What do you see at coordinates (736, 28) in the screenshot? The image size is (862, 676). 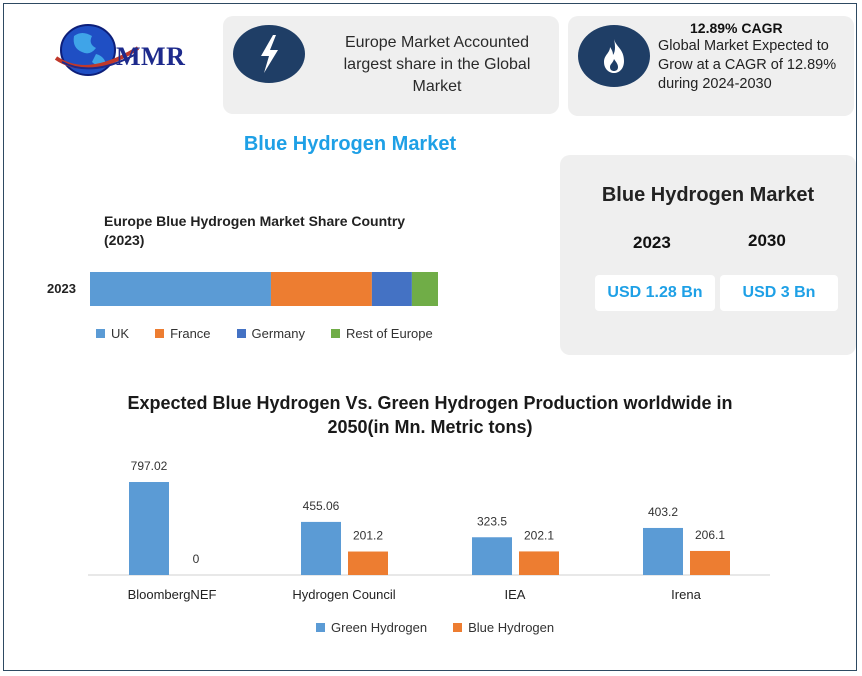 I see `cagr-title: 12.89% CAGR` at bounding box center [736, 28].